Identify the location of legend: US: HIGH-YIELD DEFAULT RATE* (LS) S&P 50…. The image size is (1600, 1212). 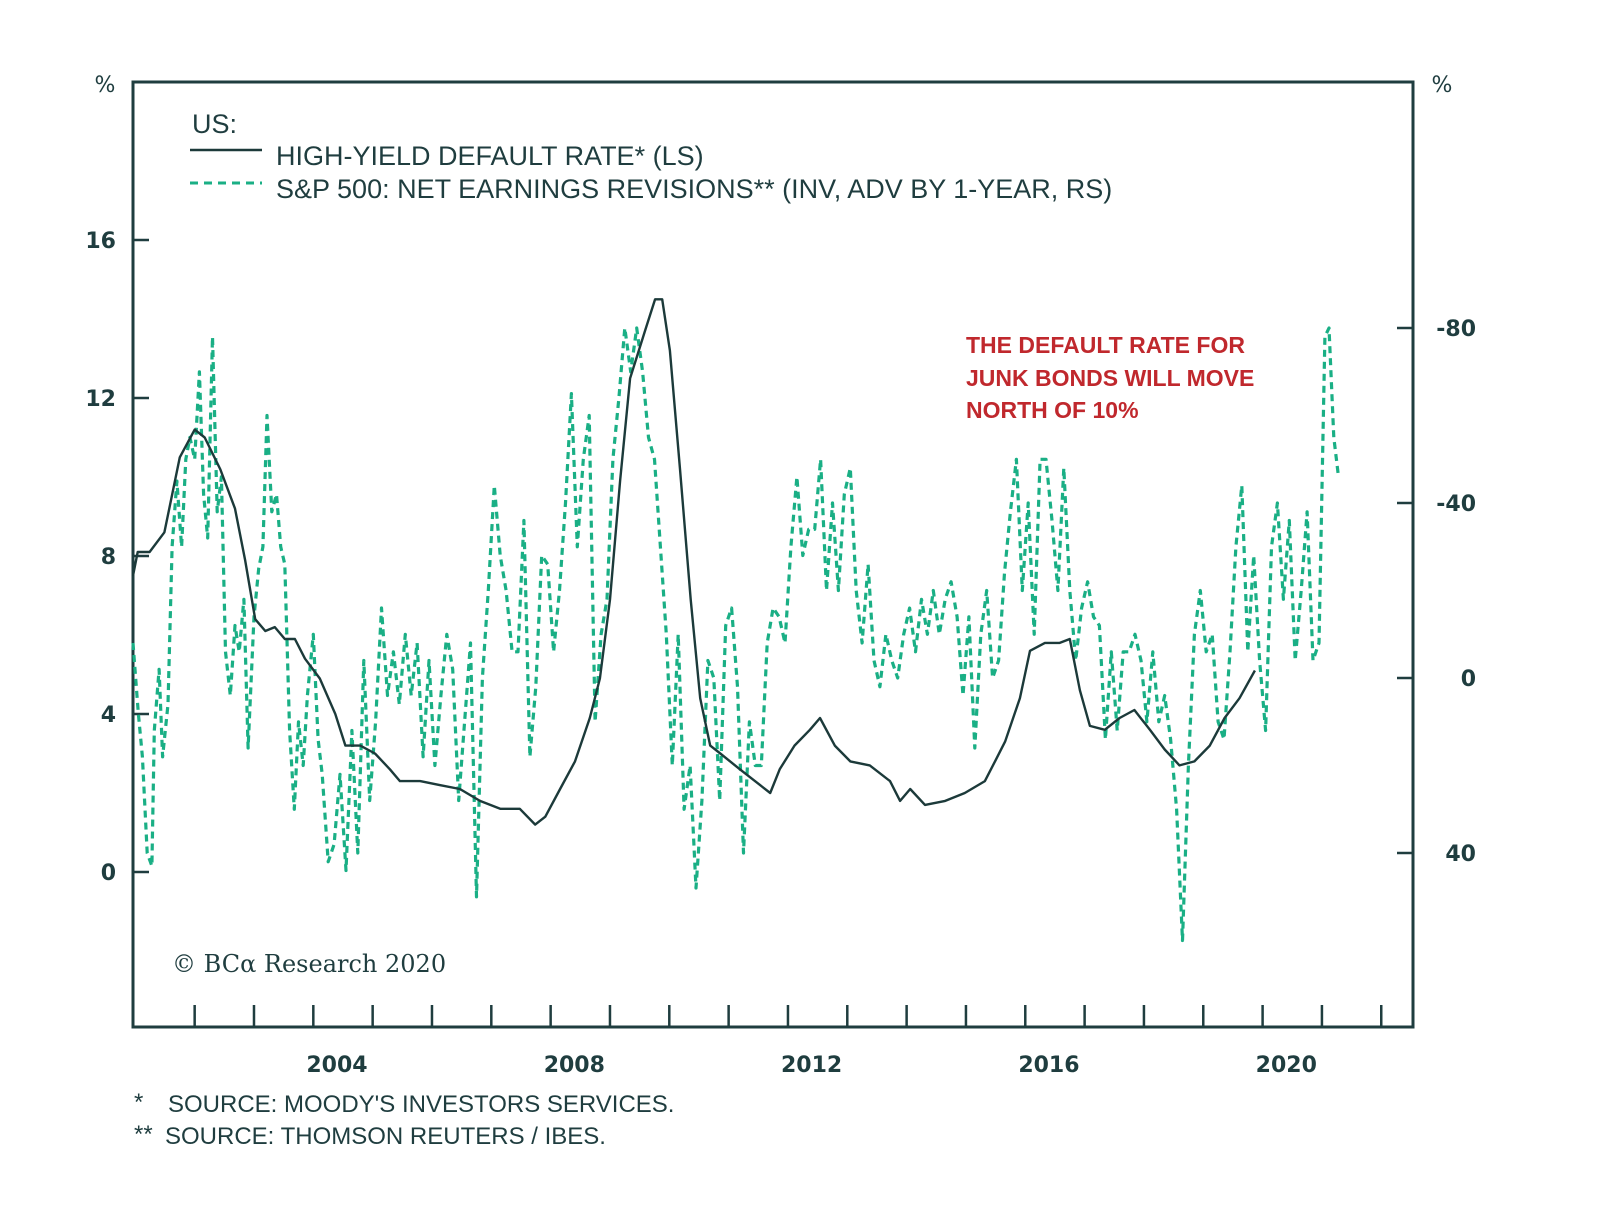
(651, 156).